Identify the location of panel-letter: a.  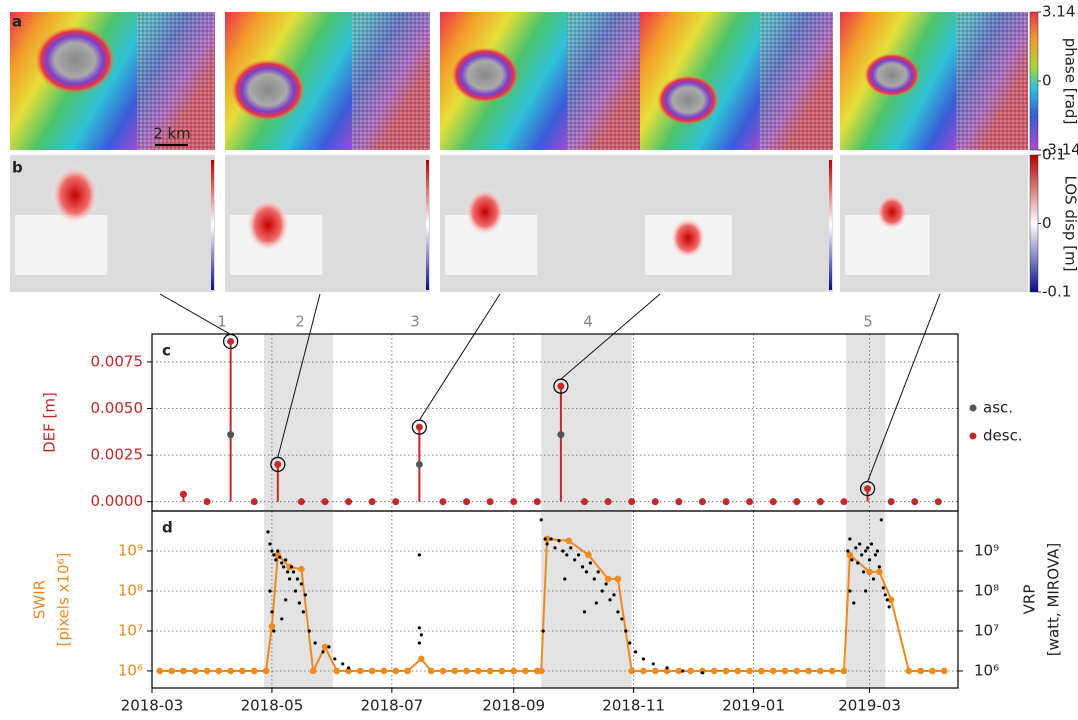
(17, 22).